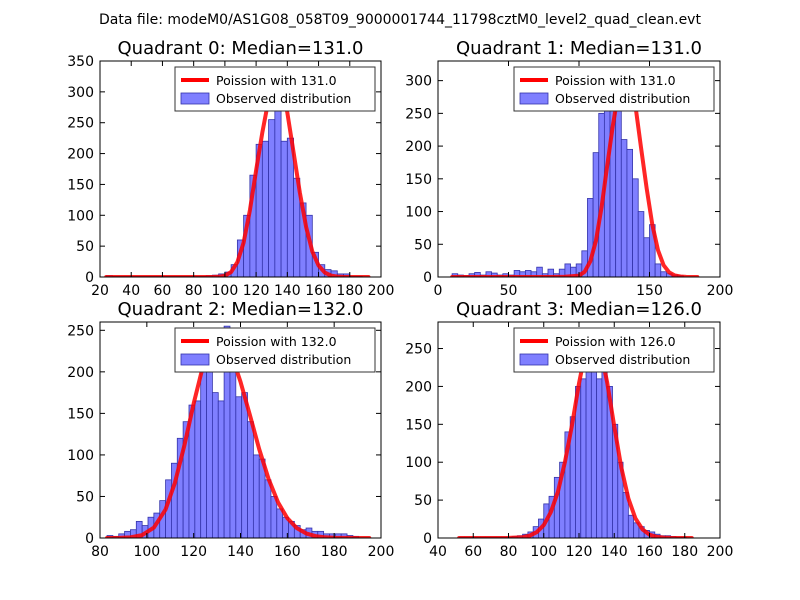 Image resolution: width=800 pixels, height=600 pixels. I want to click on x-tick-label: 80, so click(509, 552).